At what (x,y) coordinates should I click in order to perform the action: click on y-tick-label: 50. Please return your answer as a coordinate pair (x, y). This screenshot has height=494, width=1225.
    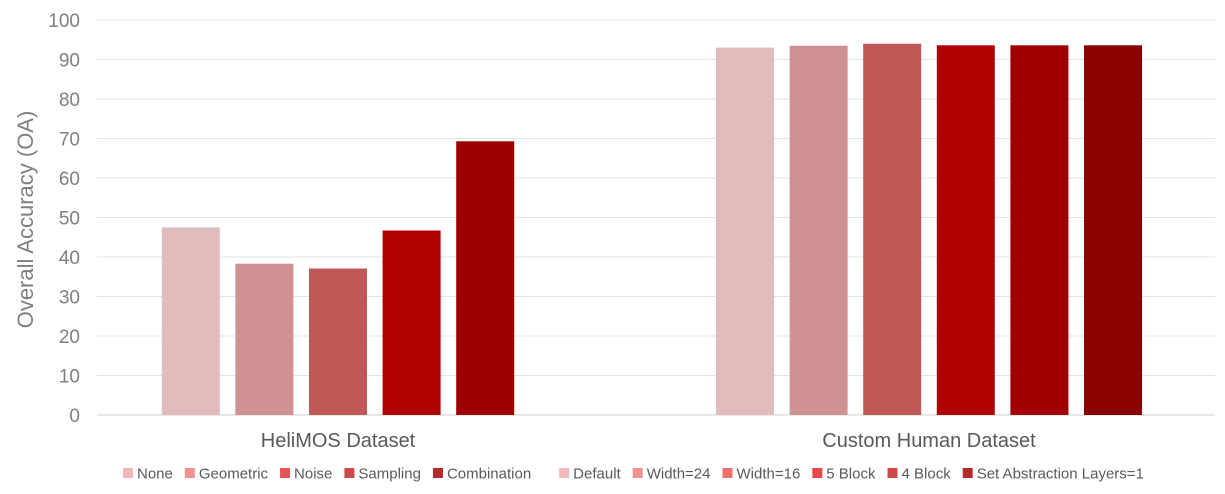
    Looking at the image, I should click on (69, 219).